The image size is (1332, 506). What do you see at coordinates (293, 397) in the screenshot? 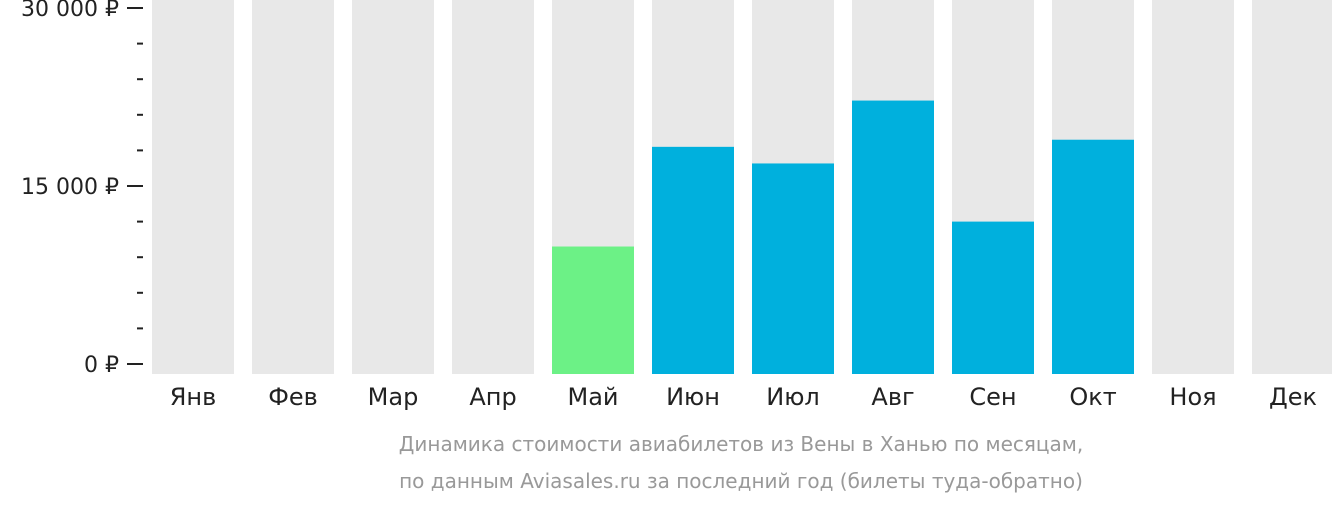
I see `x-tick-label: Фев` at bounding box center [293, 397].